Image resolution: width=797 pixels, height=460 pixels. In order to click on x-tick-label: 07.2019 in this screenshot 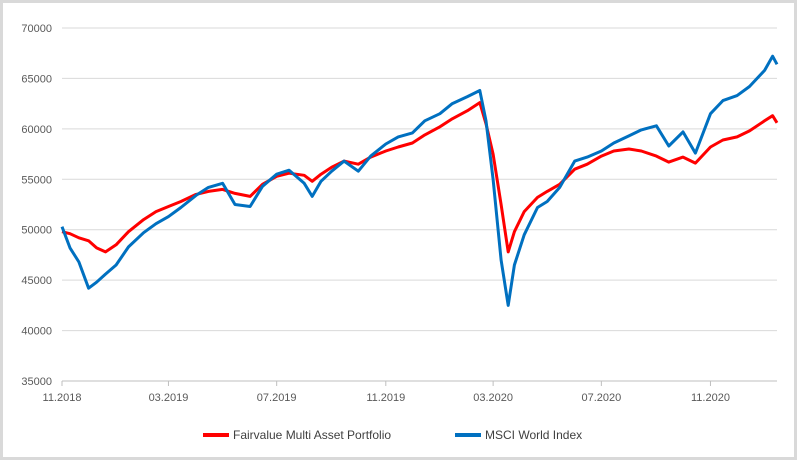, I will do `click(277, 398)`.